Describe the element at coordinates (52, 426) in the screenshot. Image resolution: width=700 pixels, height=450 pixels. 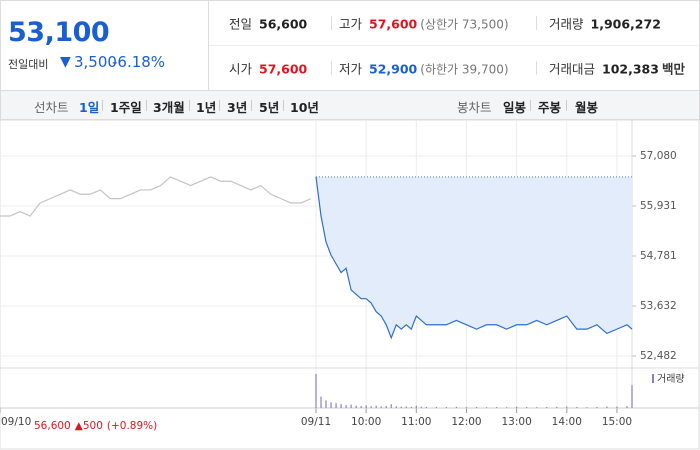
I see `prev-close-value: 56,600` at that location.